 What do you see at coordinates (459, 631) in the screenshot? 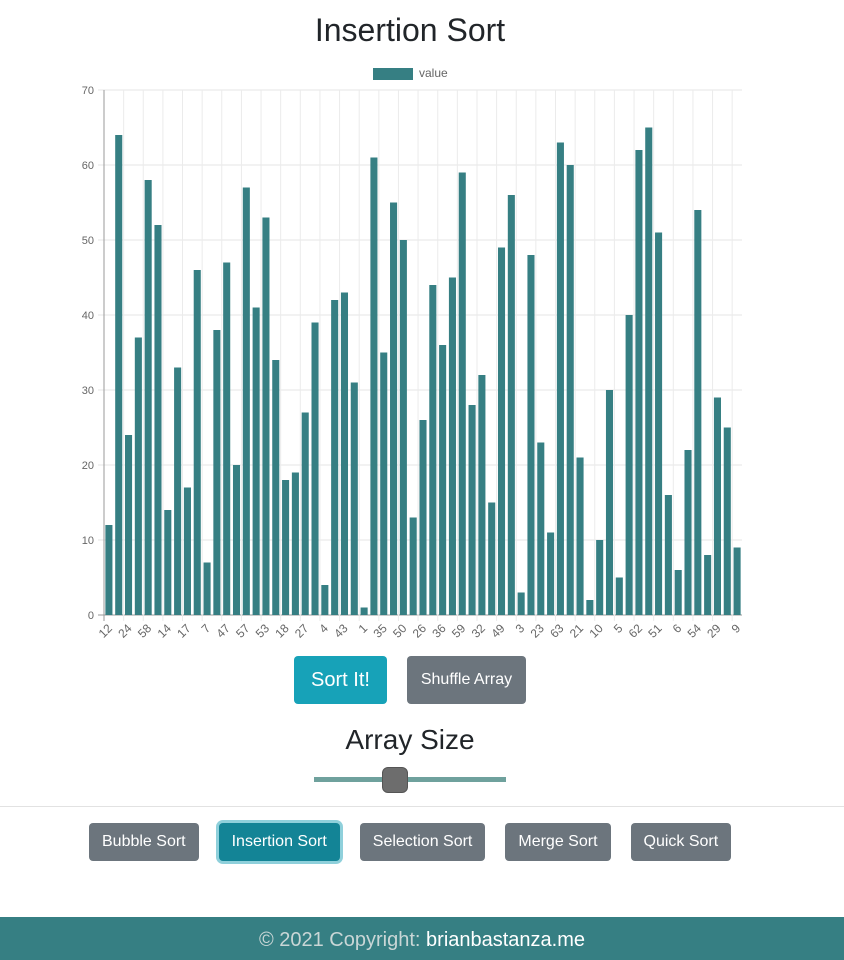
I see `x-tick-label: 59` at bounding box center [459, 631].